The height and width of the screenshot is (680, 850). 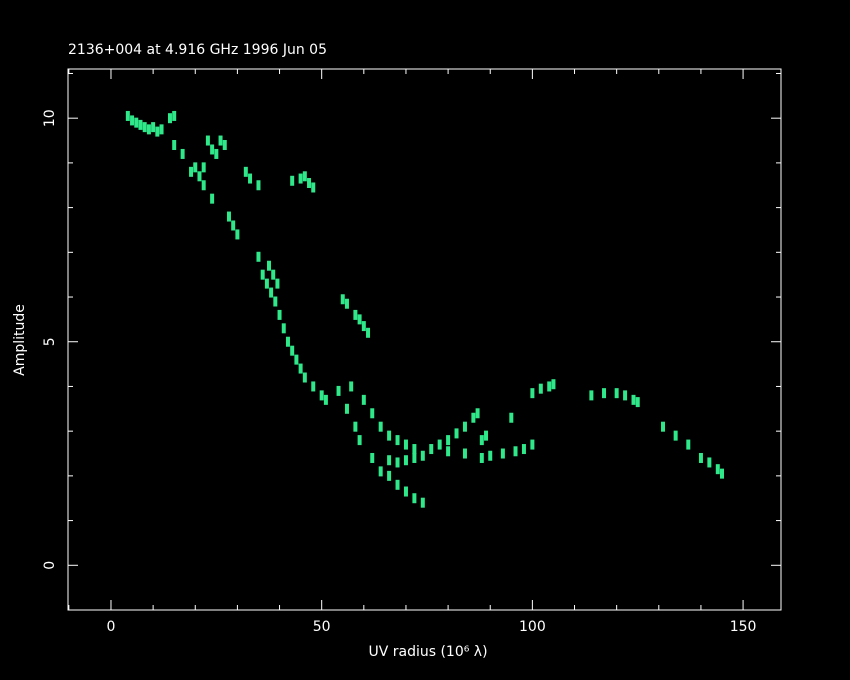 What do you see at coordinates (532, 627) in the screenshot?
I see `x-tick-label: 100` at bounding box center [532, 627].